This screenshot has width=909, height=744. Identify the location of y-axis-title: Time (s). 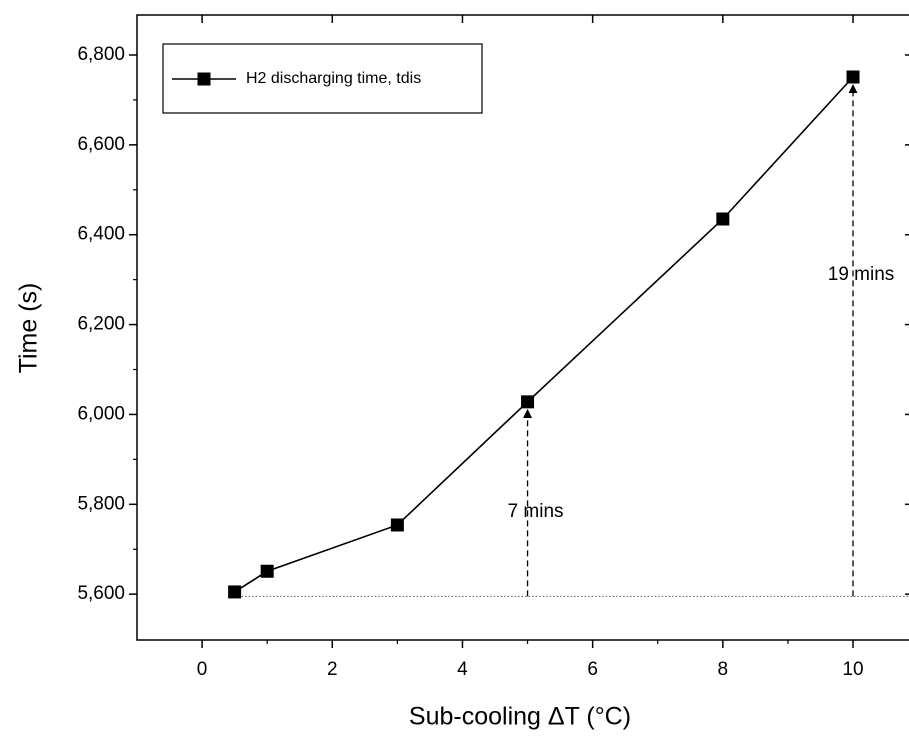
(29, 328).